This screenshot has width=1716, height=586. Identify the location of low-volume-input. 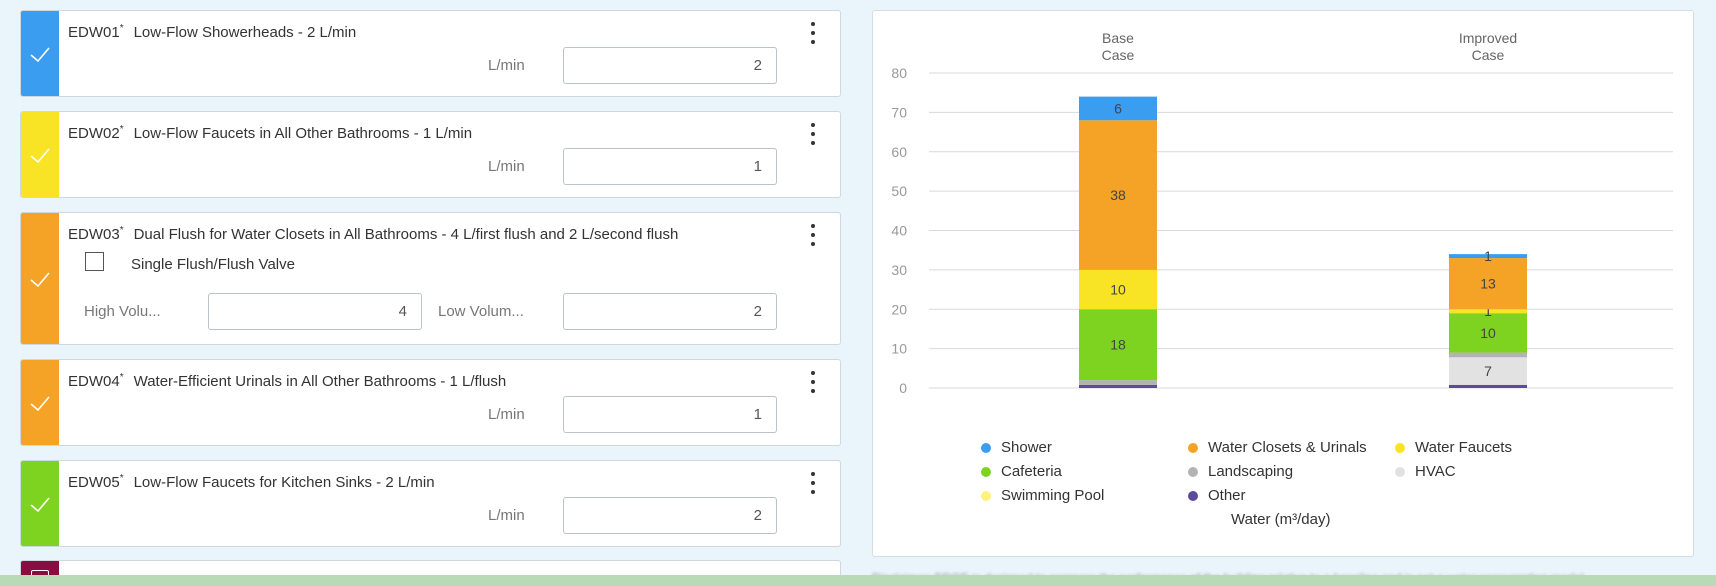
(670, 311).